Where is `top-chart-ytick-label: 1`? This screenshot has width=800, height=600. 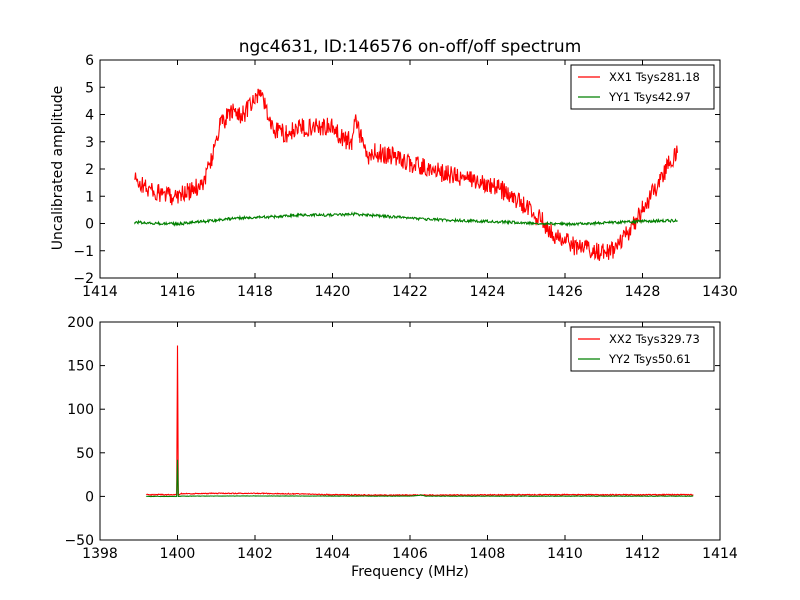 top-chart-ytick-label: 1 is located at coordinates (89, 197).